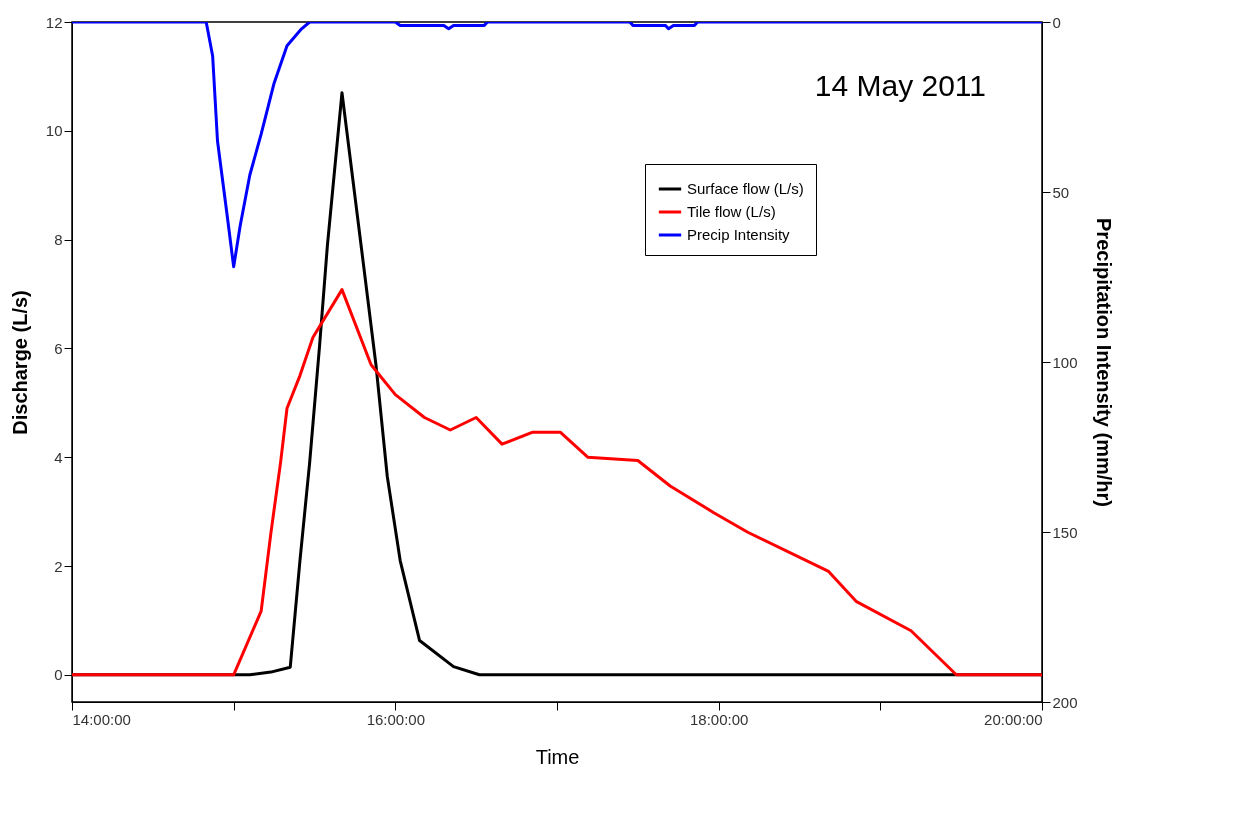 This screenshot has width=1234, height=826. I want to click on y-tick-label: 6, so click(58, 348).